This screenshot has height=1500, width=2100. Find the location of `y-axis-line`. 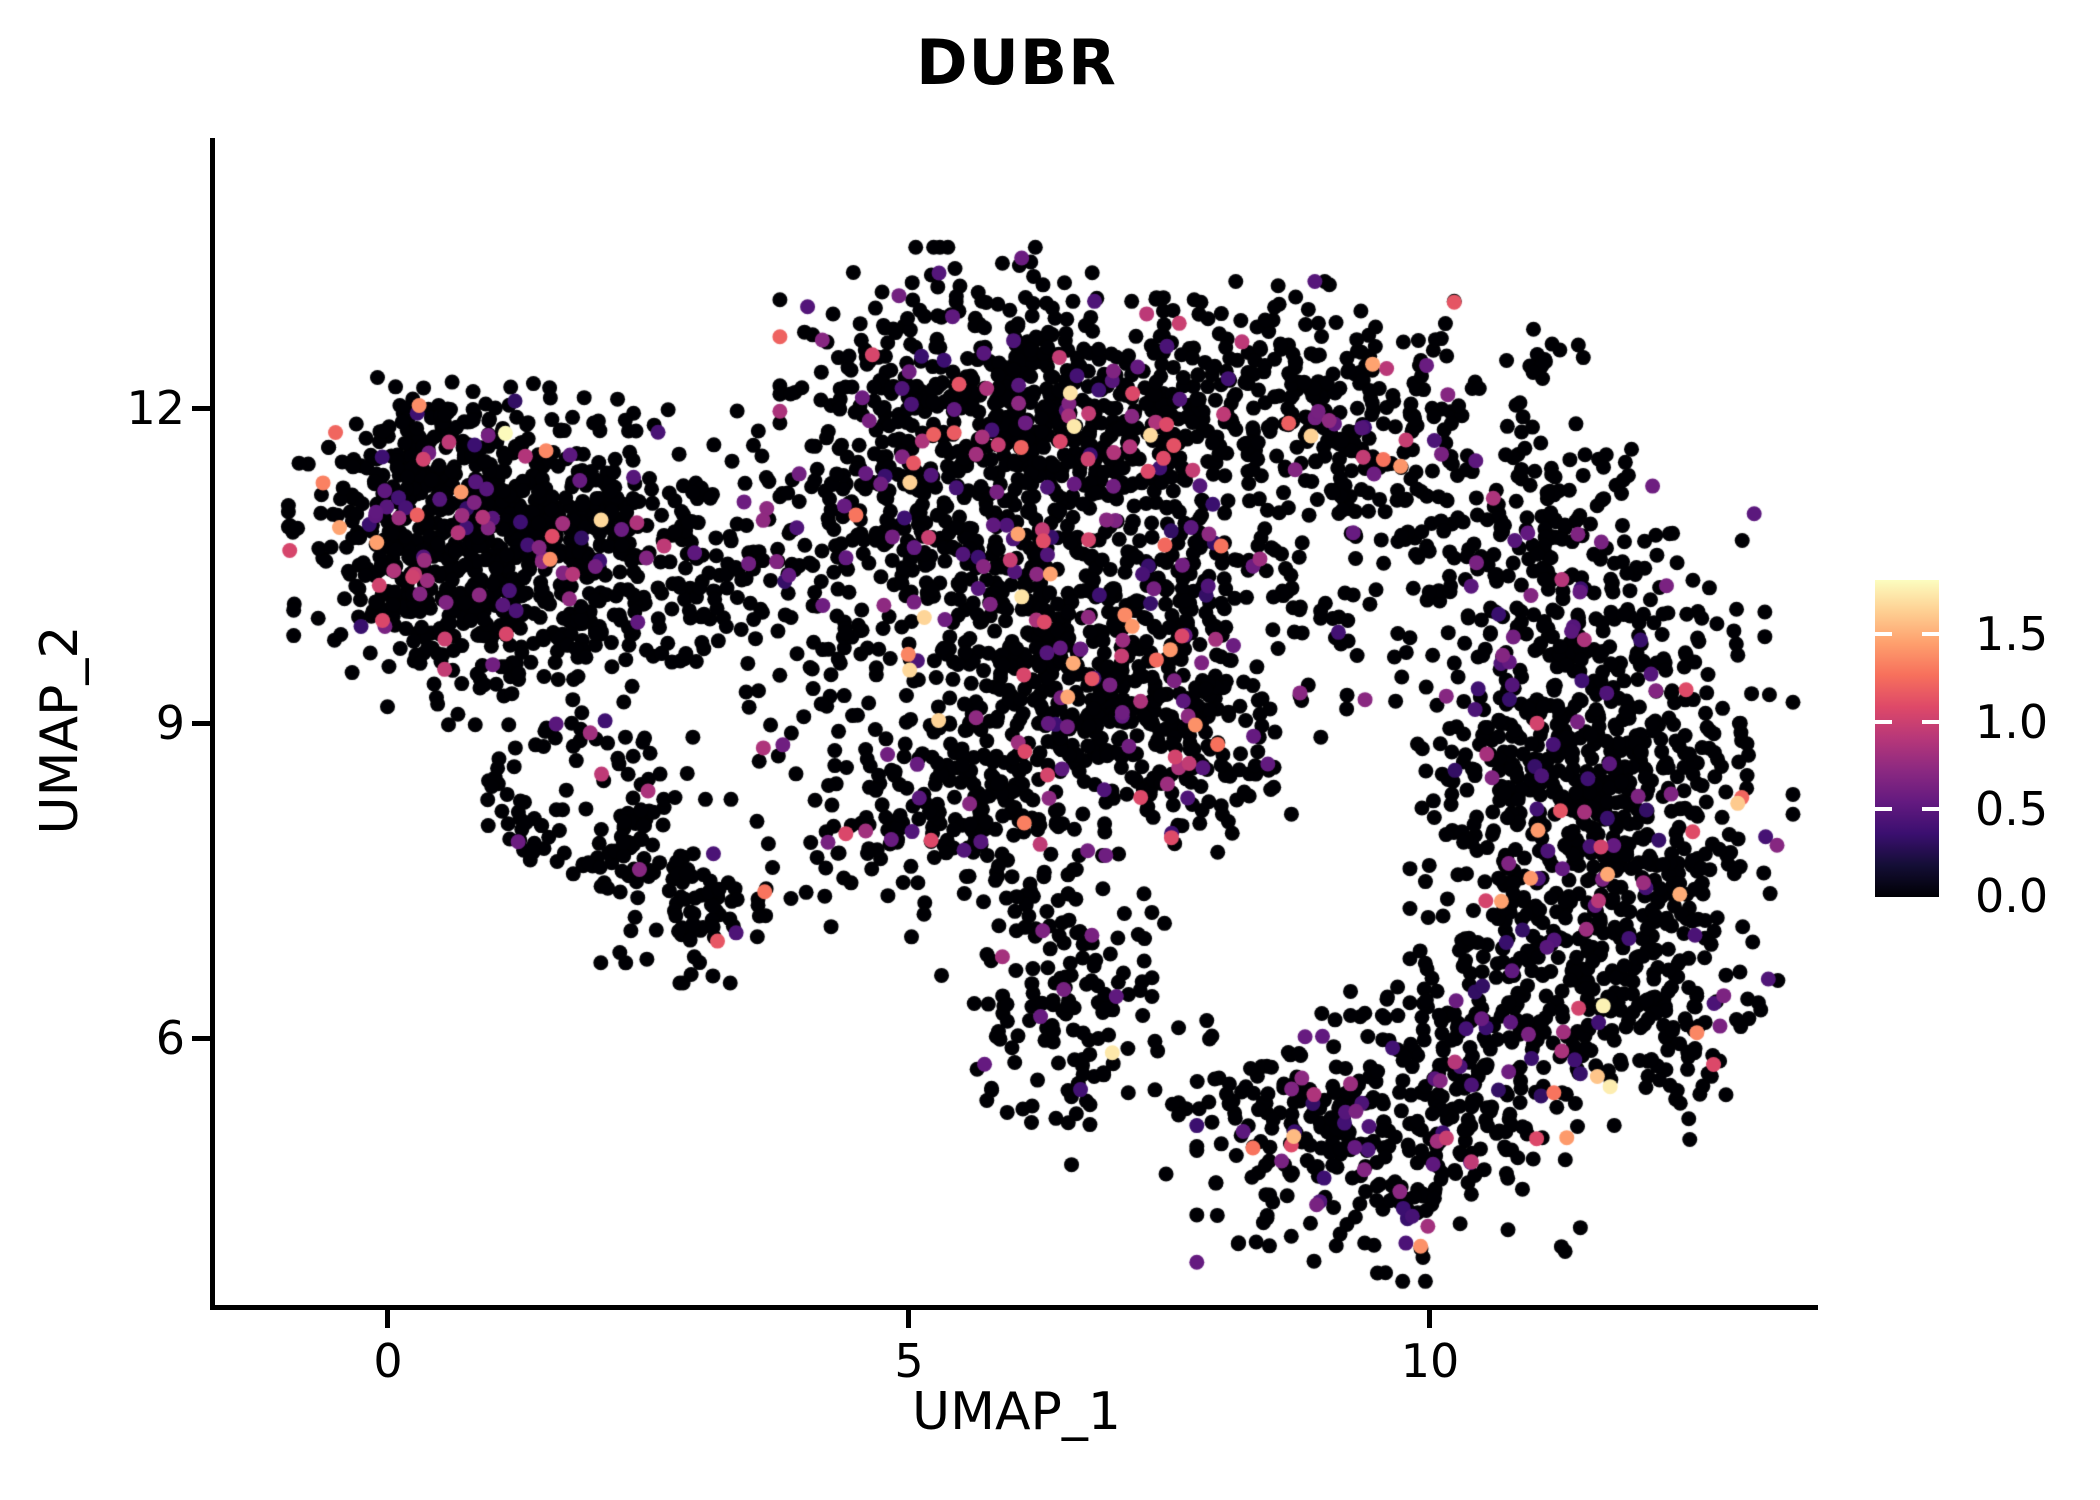

y-axis-line is located at coordinates (212, 724).